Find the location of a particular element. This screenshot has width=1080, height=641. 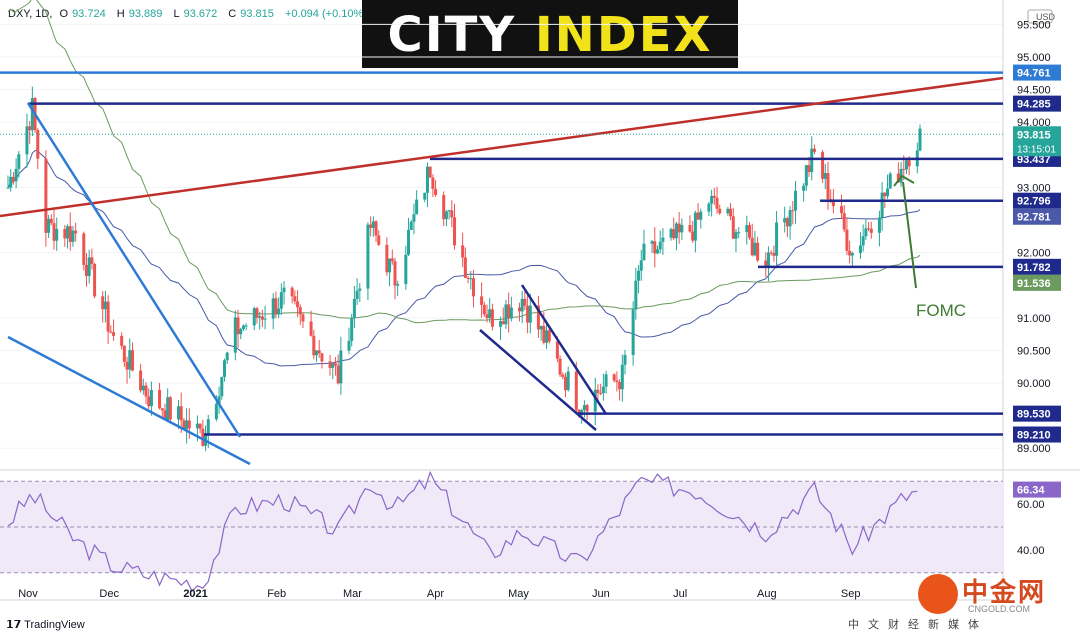

price-tick: 91.000 is located at coordinates (1034, 319).